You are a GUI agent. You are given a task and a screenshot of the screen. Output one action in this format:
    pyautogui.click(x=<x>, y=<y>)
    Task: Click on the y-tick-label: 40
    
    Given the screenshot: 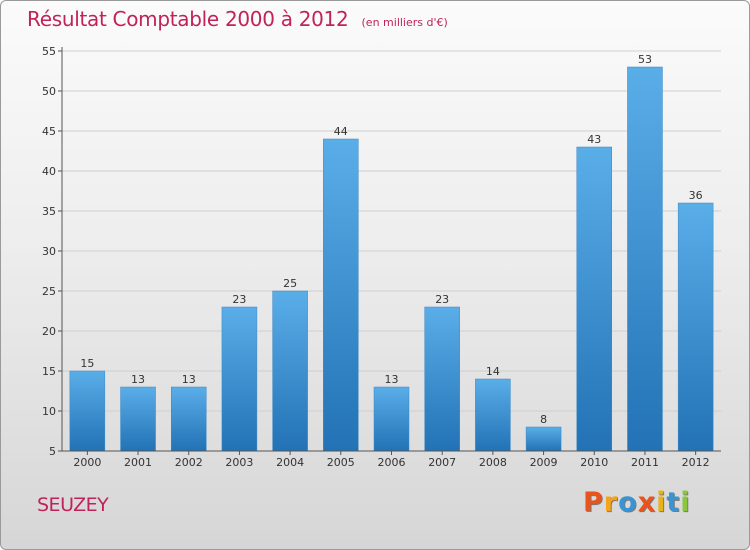 What is the action you would take?
    pyautogui.click(x=49, y=171)
    